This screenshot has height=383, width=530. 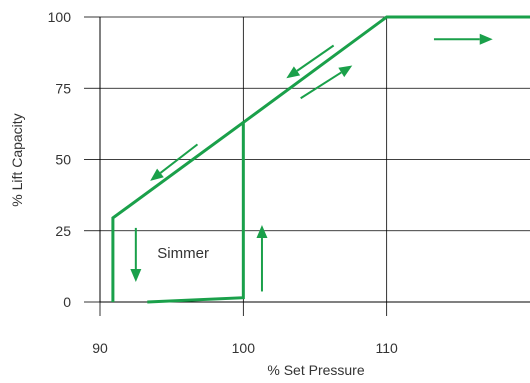 What do you see at coordinates (100, 348) in the screenshot?
I see `x-tick-label-90: 90` at bounding box center [100, 348].